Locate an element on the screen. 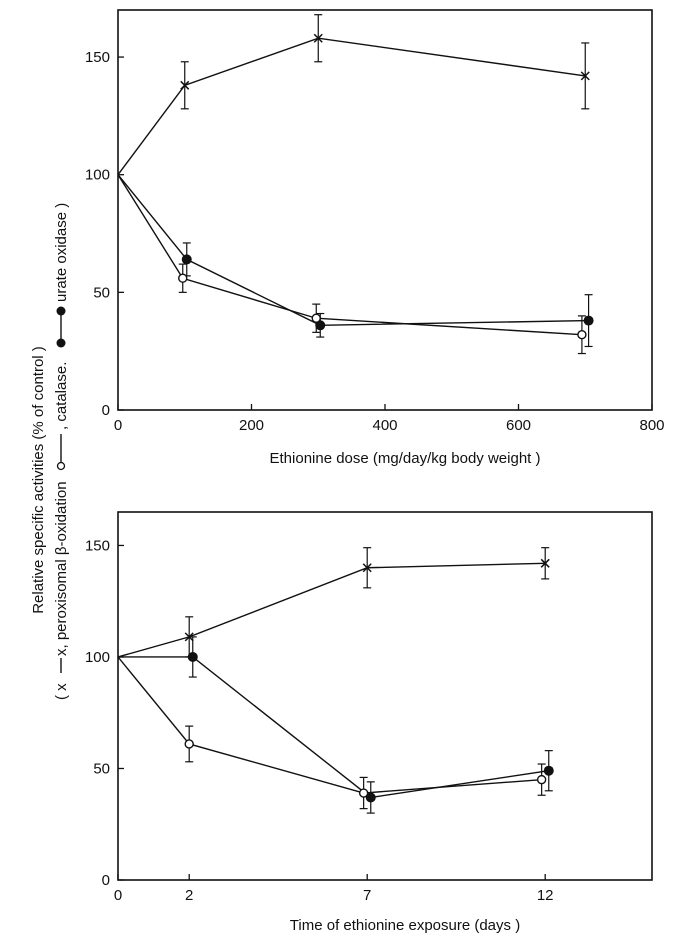 The image size is (674, 942). legend-filled-circle-icon is located at coordinates (61, 343).